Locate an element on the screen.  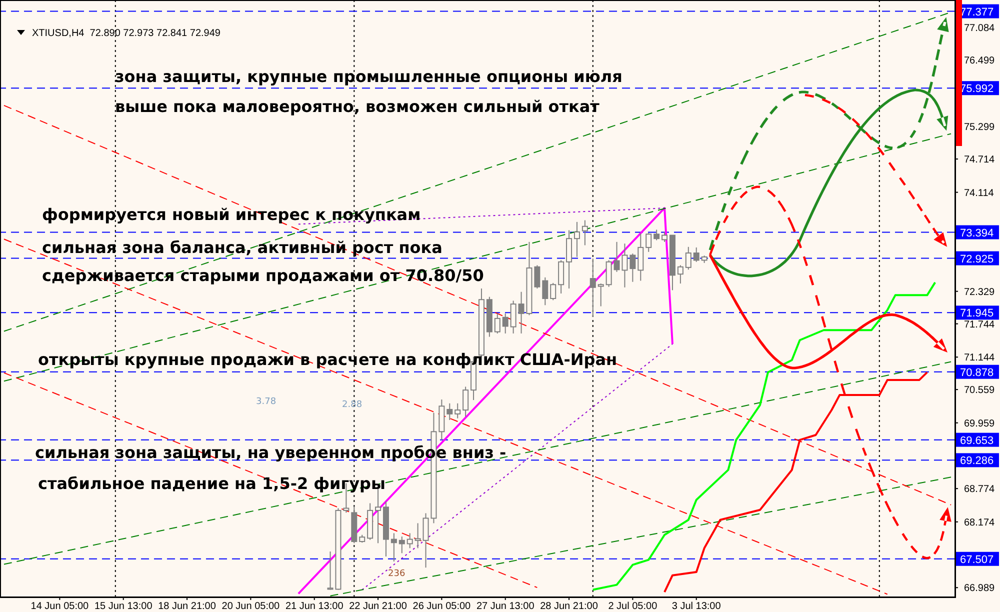
ref-line-label: 69.653 is located at coordinates (977, 440).